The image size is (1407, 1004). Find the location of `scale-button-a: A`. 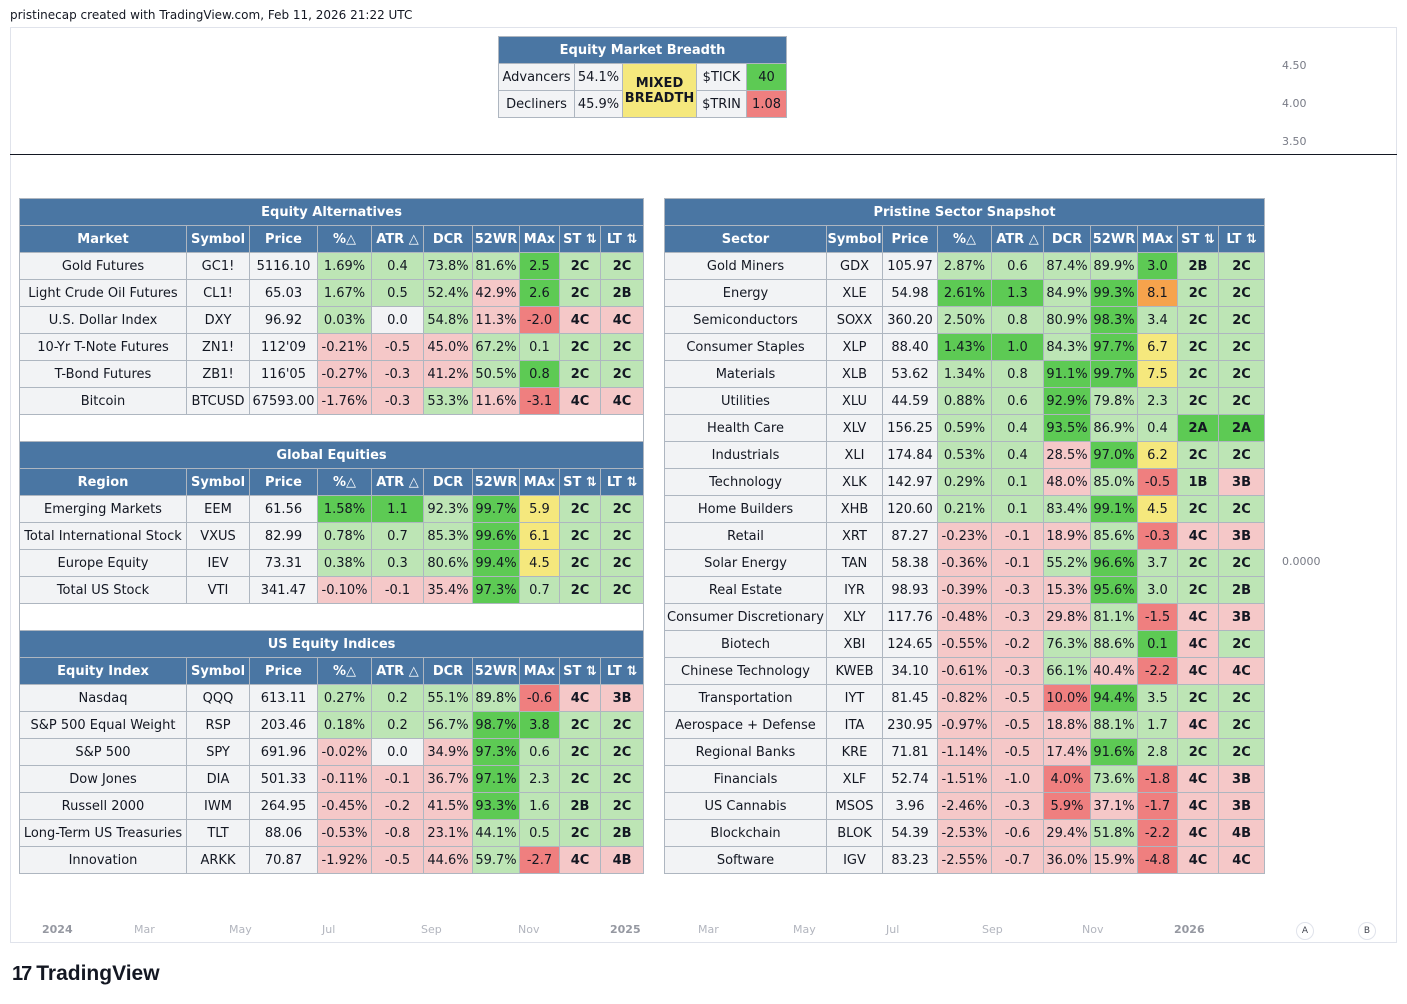

scale-button-a: A is located at coordinates (1305, 931).